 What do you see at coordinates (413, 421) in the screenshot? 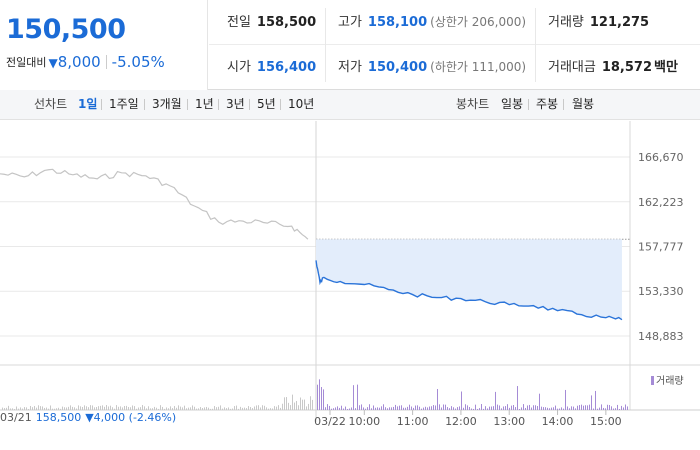
I see `x-tick-label: 11:00` at bounding box center [413, 421].